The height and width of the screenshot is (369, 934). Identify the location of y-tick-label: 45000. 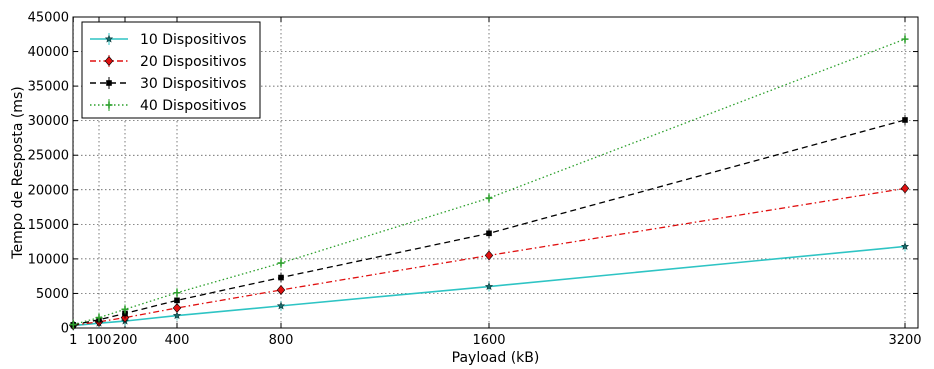
(48, 18).